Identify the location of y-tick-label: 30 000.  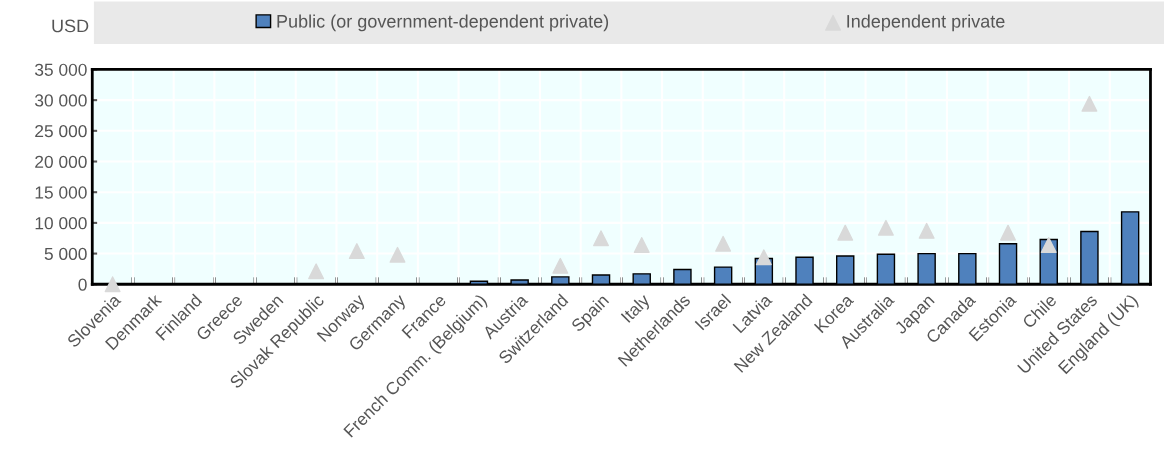
(60, 100).